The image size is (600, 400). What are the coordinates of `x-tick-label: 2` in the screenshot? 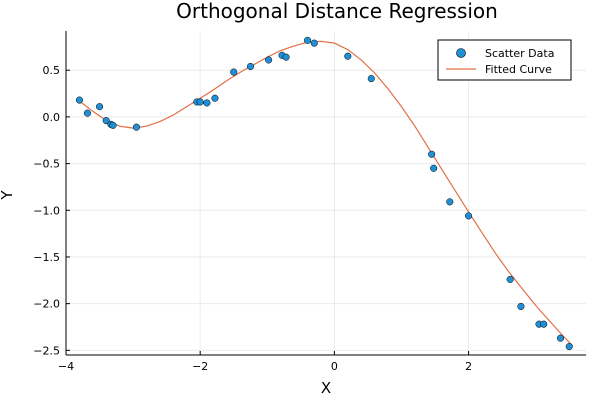 It's located at (468, 366).